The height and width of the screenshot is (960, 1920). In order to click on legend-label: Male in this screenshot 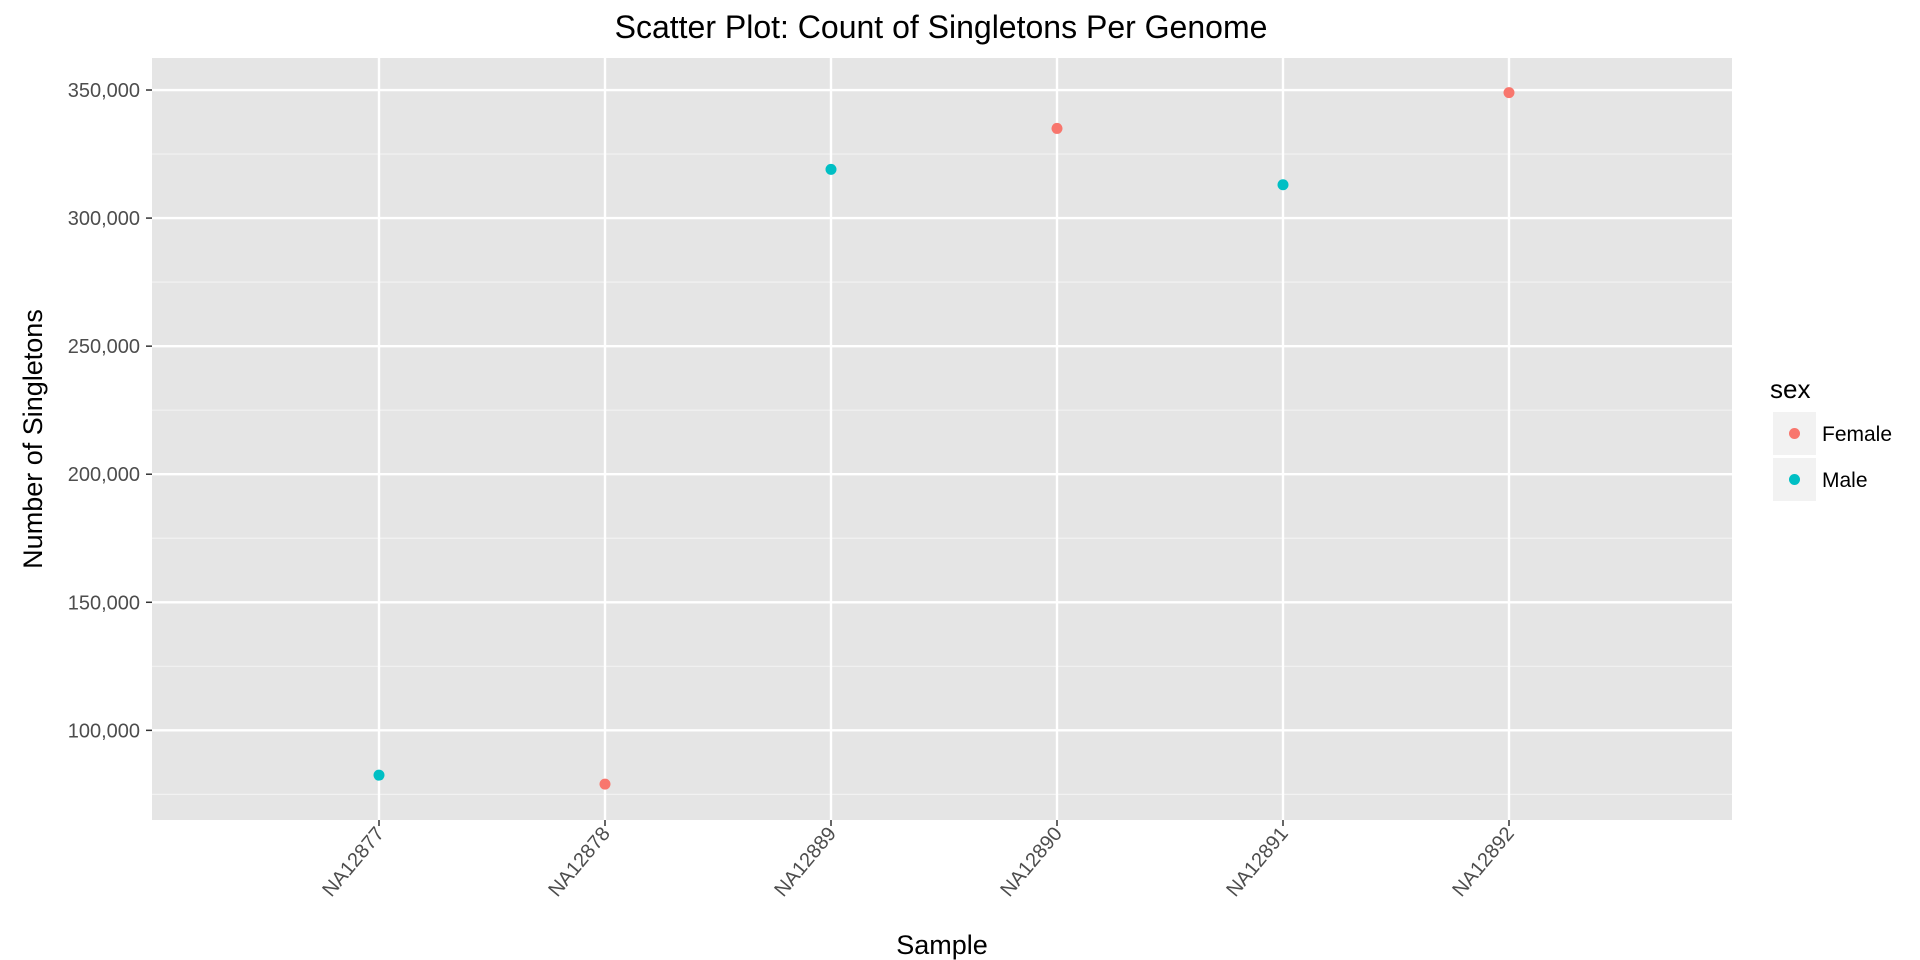, I will do `click(1845, 480)`.